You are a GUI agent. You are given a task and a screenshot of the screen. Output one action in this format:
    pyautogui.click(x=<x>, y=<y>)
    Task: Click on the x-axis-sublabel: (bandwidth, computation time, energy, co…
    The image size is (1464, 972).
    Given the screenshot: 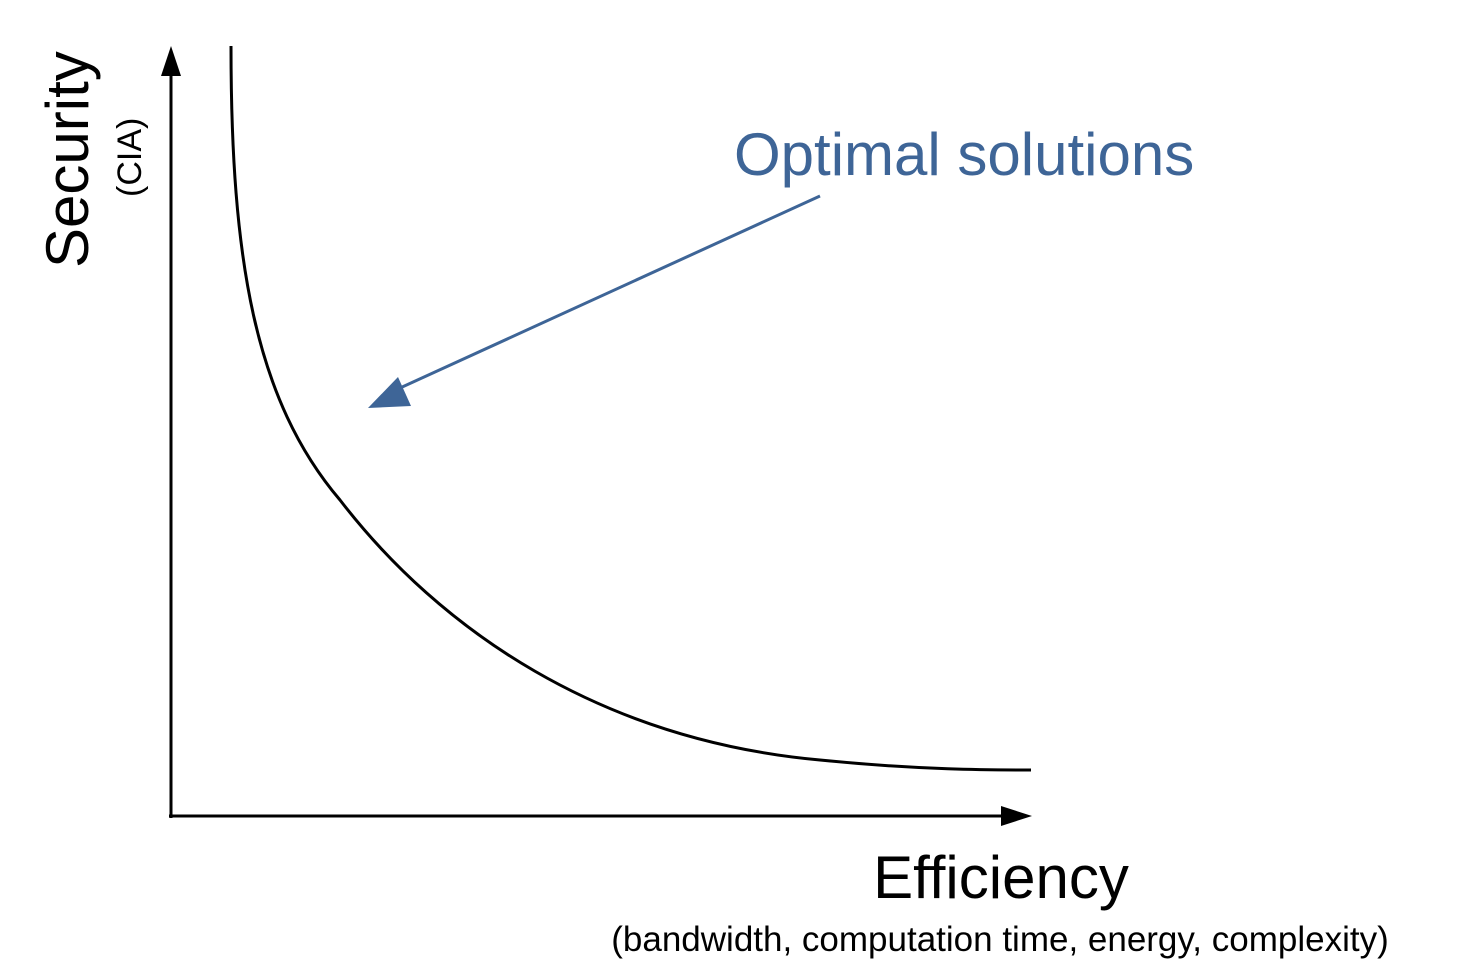 What is the action you would take?
    pyautogui.click(x=1000, y=939)
    